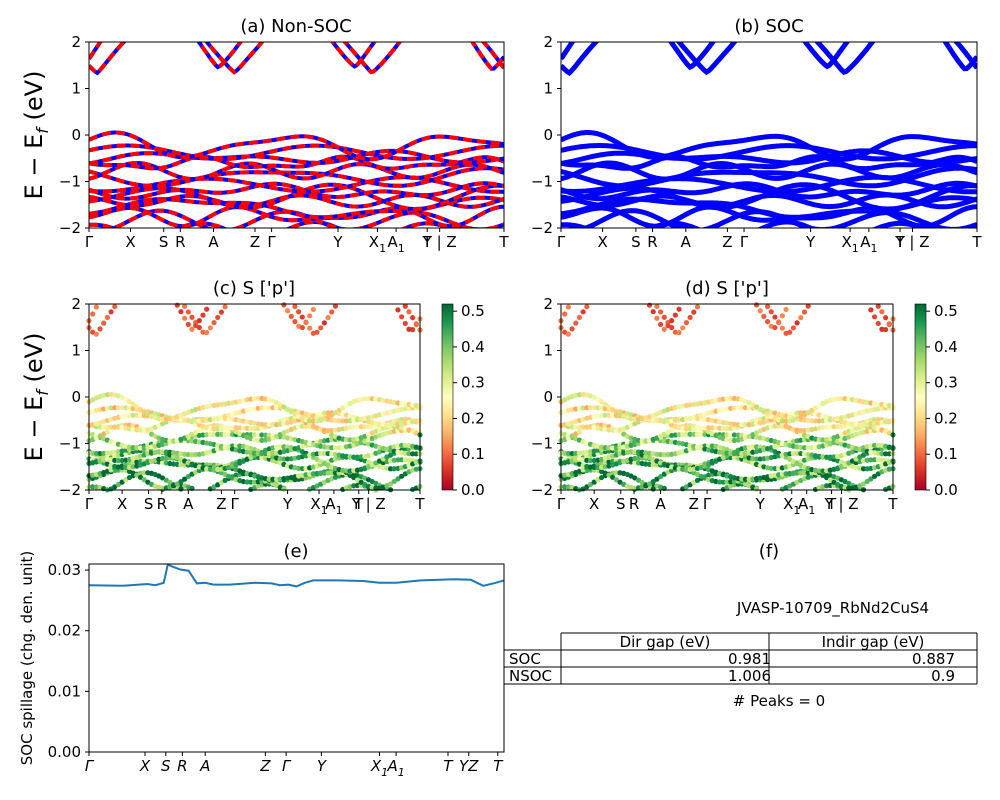 The width and height of the screenshot is (1000, 800). I want to click on colorbar-bar, so click(447, 397).